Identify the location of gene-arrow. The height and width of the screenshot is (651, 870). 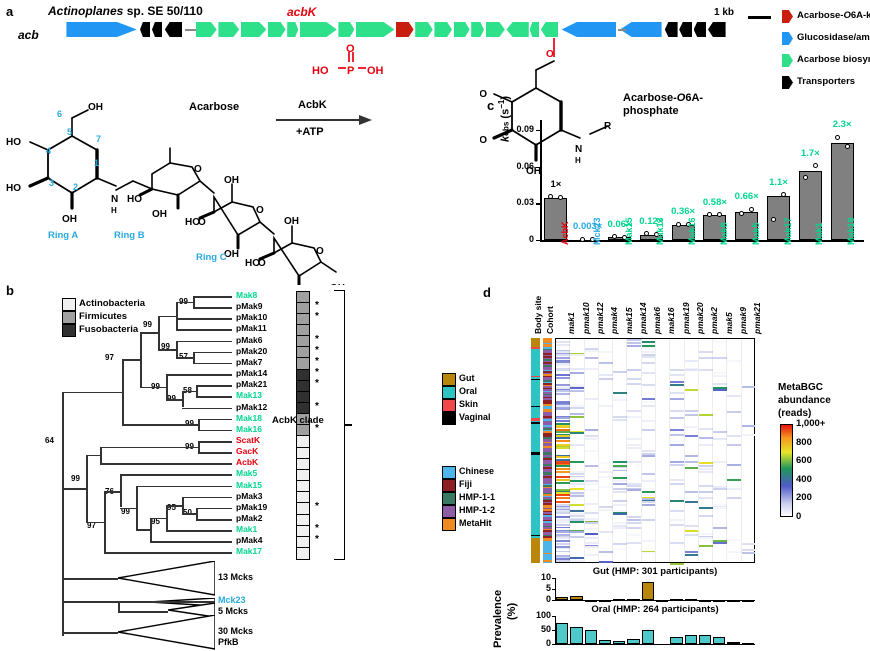
(293, 29).